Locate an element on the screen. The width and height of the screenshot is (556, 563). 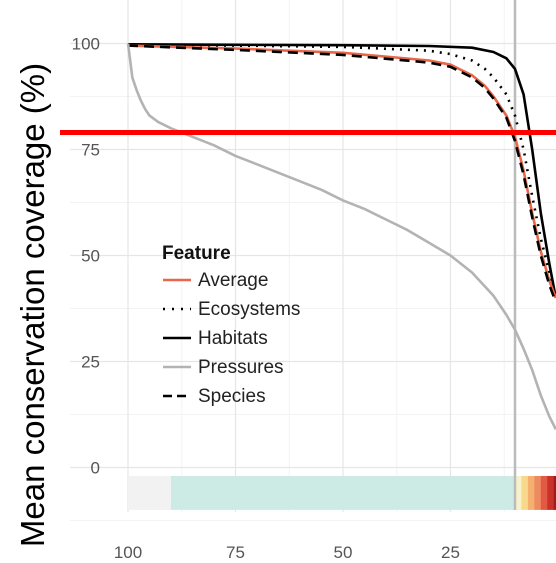
y-tick-label: 0 is located at coordinates (95, 468).